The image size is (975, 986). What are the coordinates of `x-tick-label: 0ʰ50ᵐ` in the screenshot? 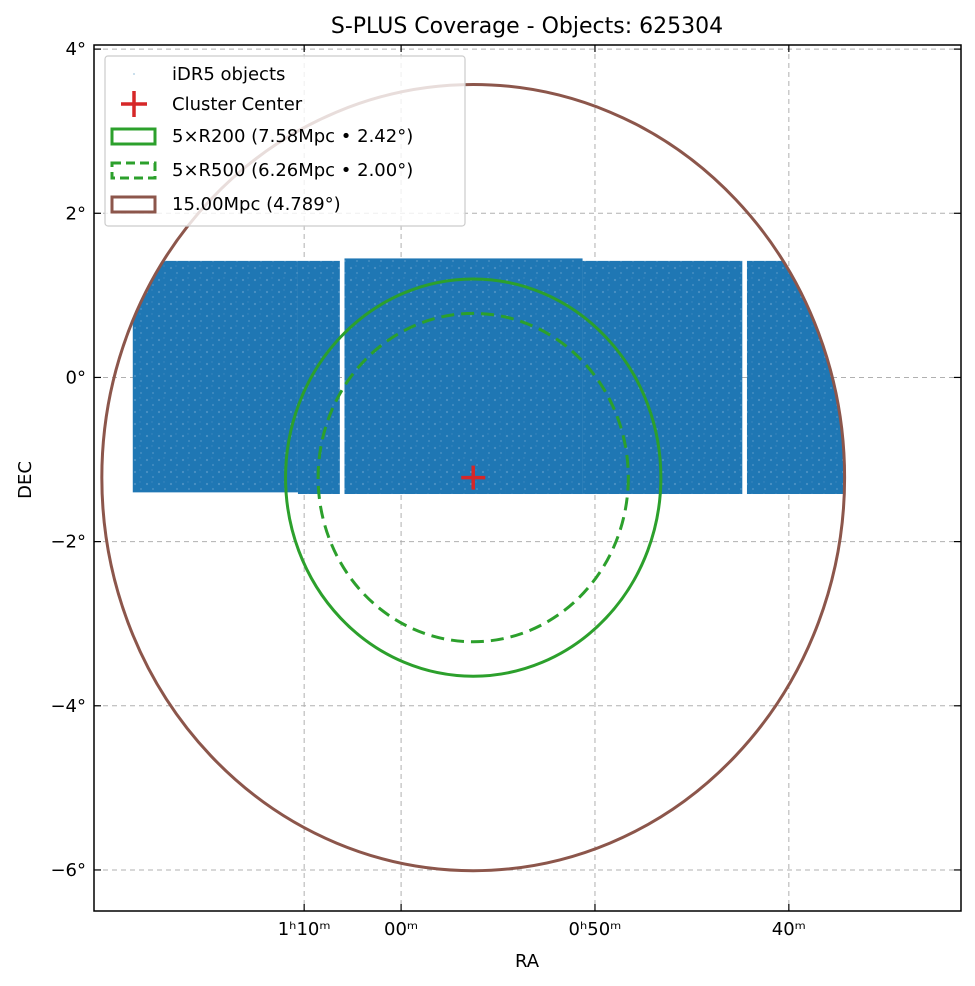 It's located at (595, 929).